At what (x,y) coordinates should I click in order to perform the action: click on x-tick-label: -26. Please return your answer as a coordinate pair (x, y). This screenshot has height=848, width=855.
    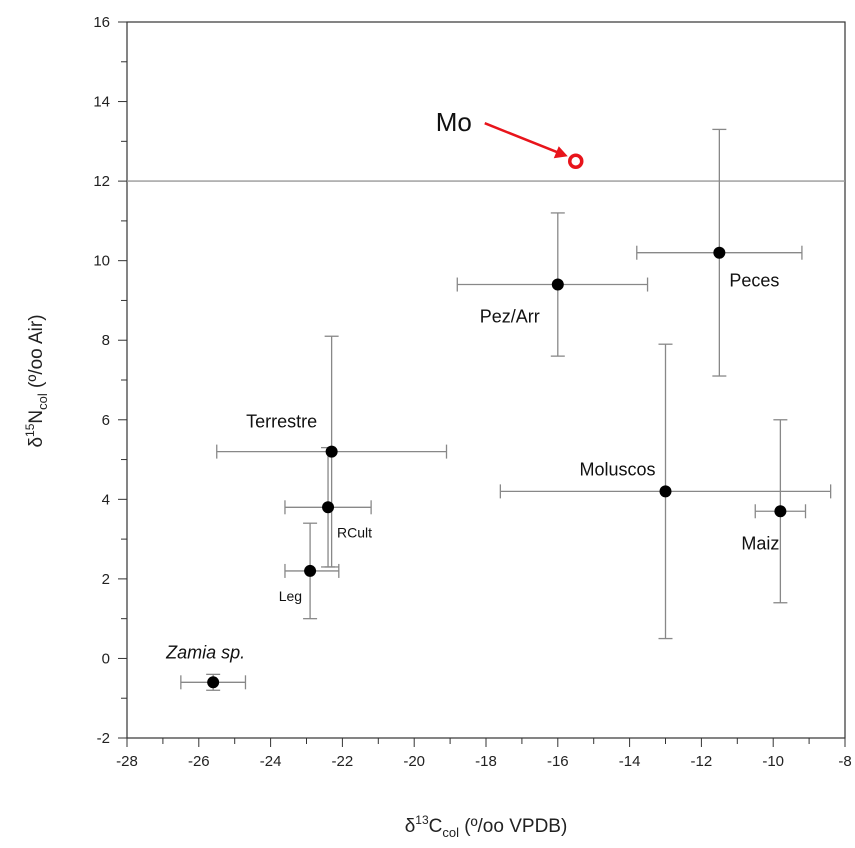
    Looking at the image, I should click on (199, 761).